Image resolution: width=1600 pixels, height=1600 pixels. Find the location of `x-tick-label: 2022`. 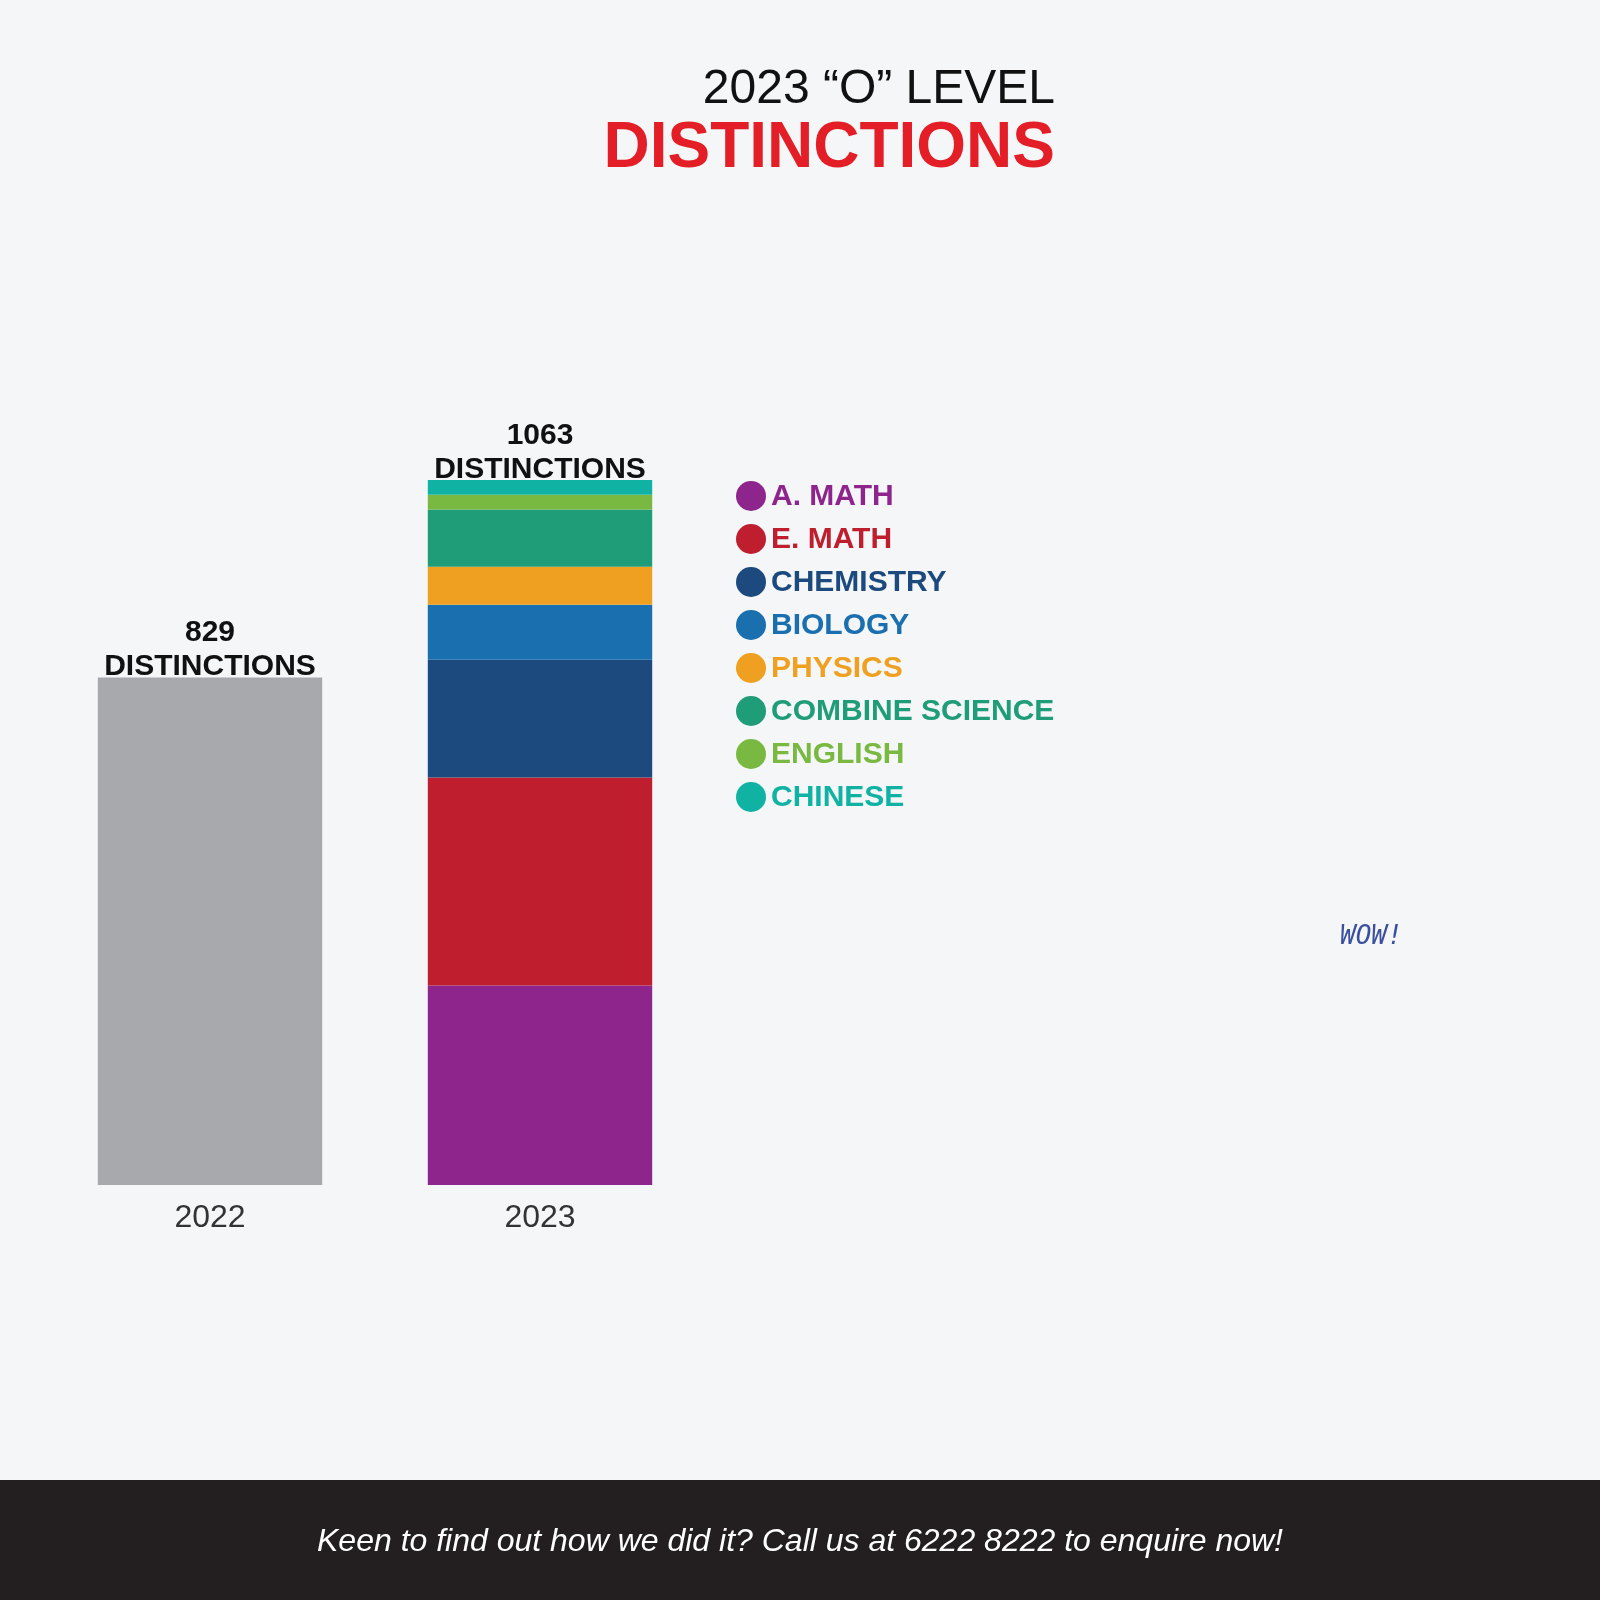

x-tick-label: 2022 is located at coordinates (210, 1215).